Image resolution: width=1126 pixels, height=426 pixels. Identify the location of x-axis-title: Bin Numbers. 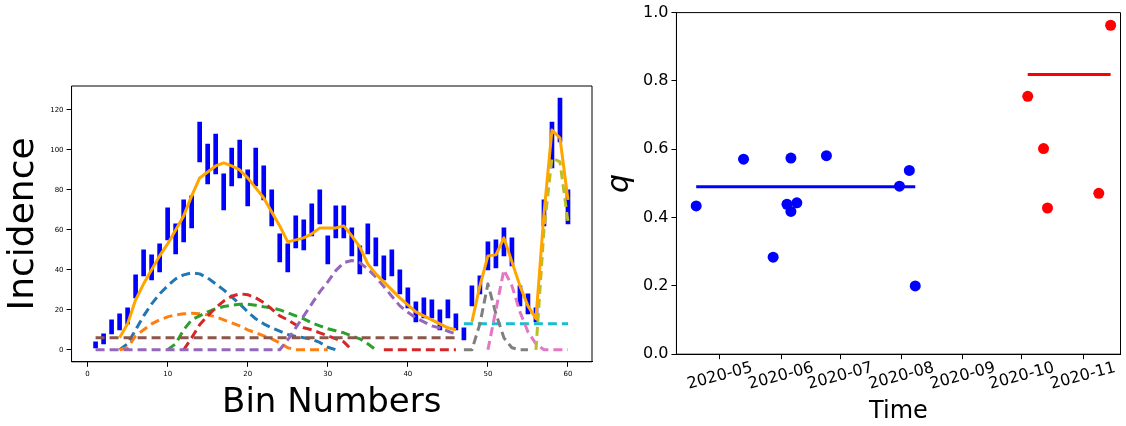
(332, 400).